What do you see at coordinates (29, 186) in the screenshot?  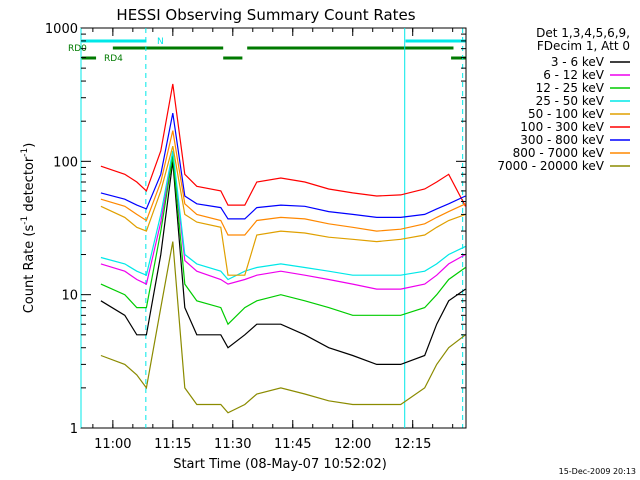 I see `y-axis-label-part: detector` at bounding box center [29, 186].